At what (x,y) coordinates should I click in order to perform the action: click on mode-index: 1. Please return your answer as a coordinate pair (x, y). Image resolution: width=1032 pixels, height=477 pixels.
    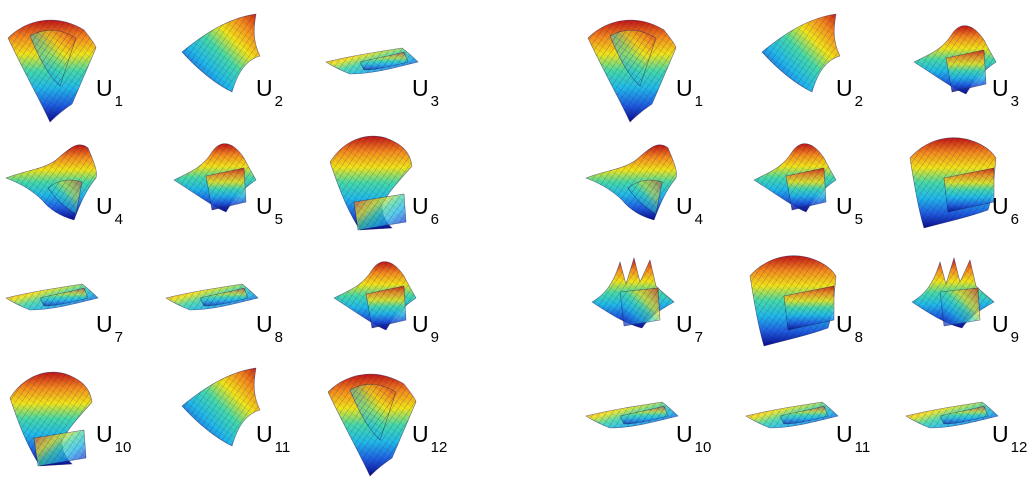
    Looking at the image, I should click on (119, 101).